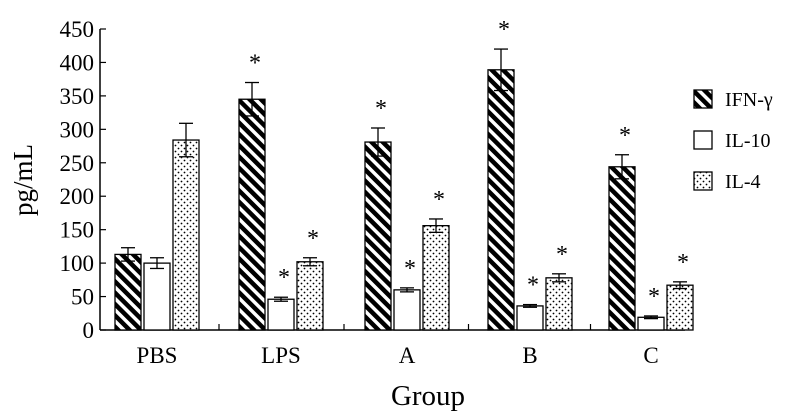 The width and height of the screenshot is (786, 420). What do you see at coordinates (23, 180) in the screenshot?
I see `y-axis-label: pg/mL` at bounding box center [23, 180].